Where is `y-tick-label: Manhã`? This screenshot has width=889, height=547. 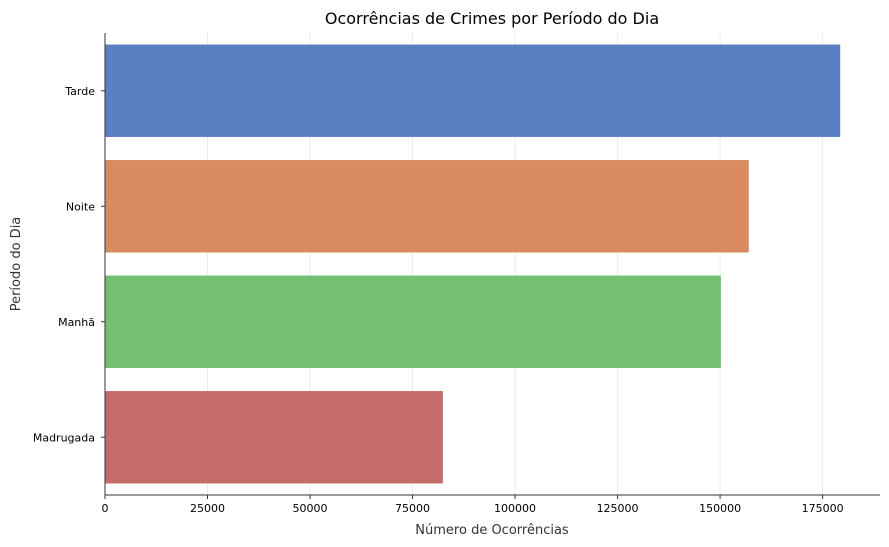 y-tick-label: Manhã is located at coordinates (76, 322).